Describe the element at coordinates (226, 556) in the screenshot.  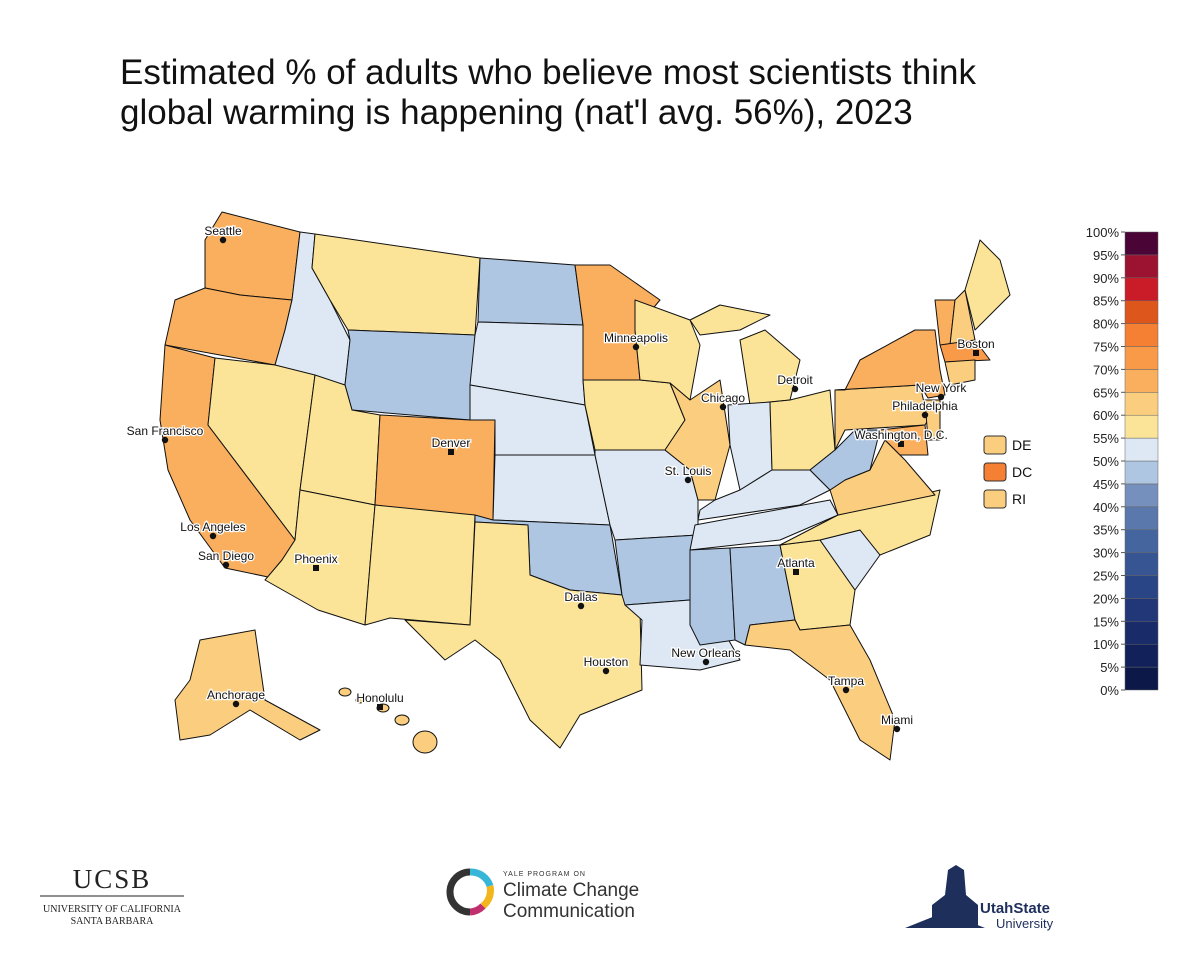
I see `city-label: San Diego` at that location.